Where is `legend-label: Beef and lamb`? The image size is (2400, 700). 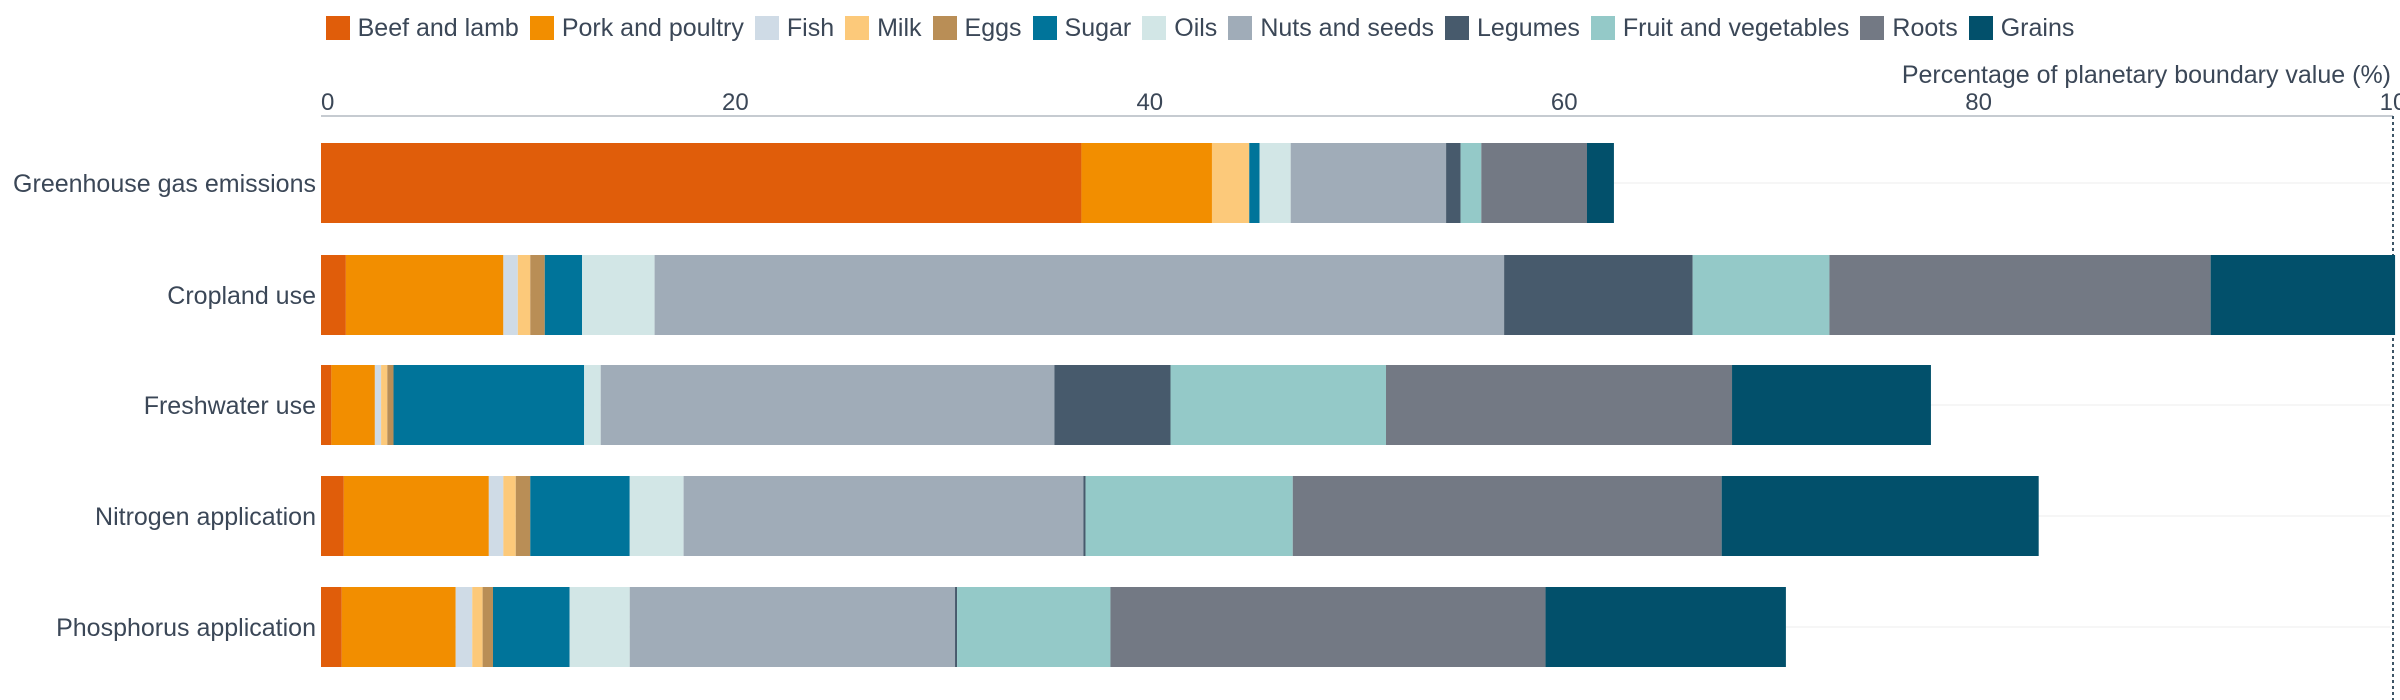
legend-label: Beef and lamb is located at coordinates (438, 27).